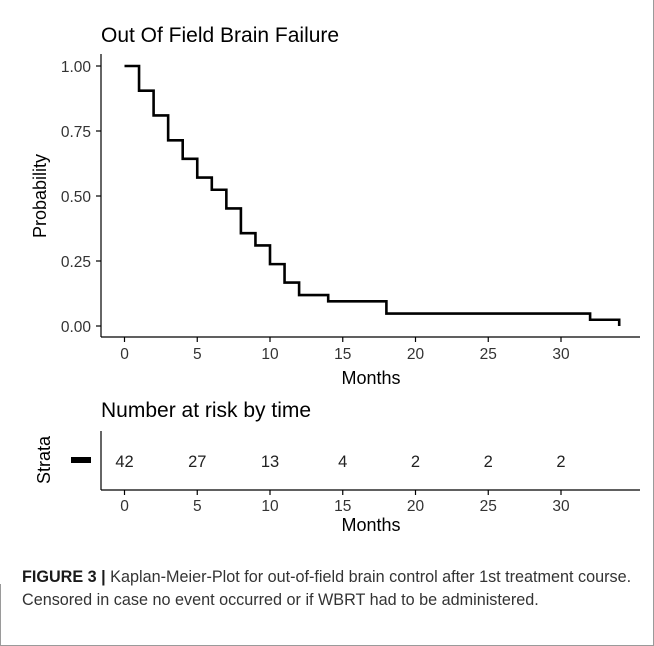  Describe the element at coordinates (270, 462) in the screenshot. I see `risk-count: 13` at that location.